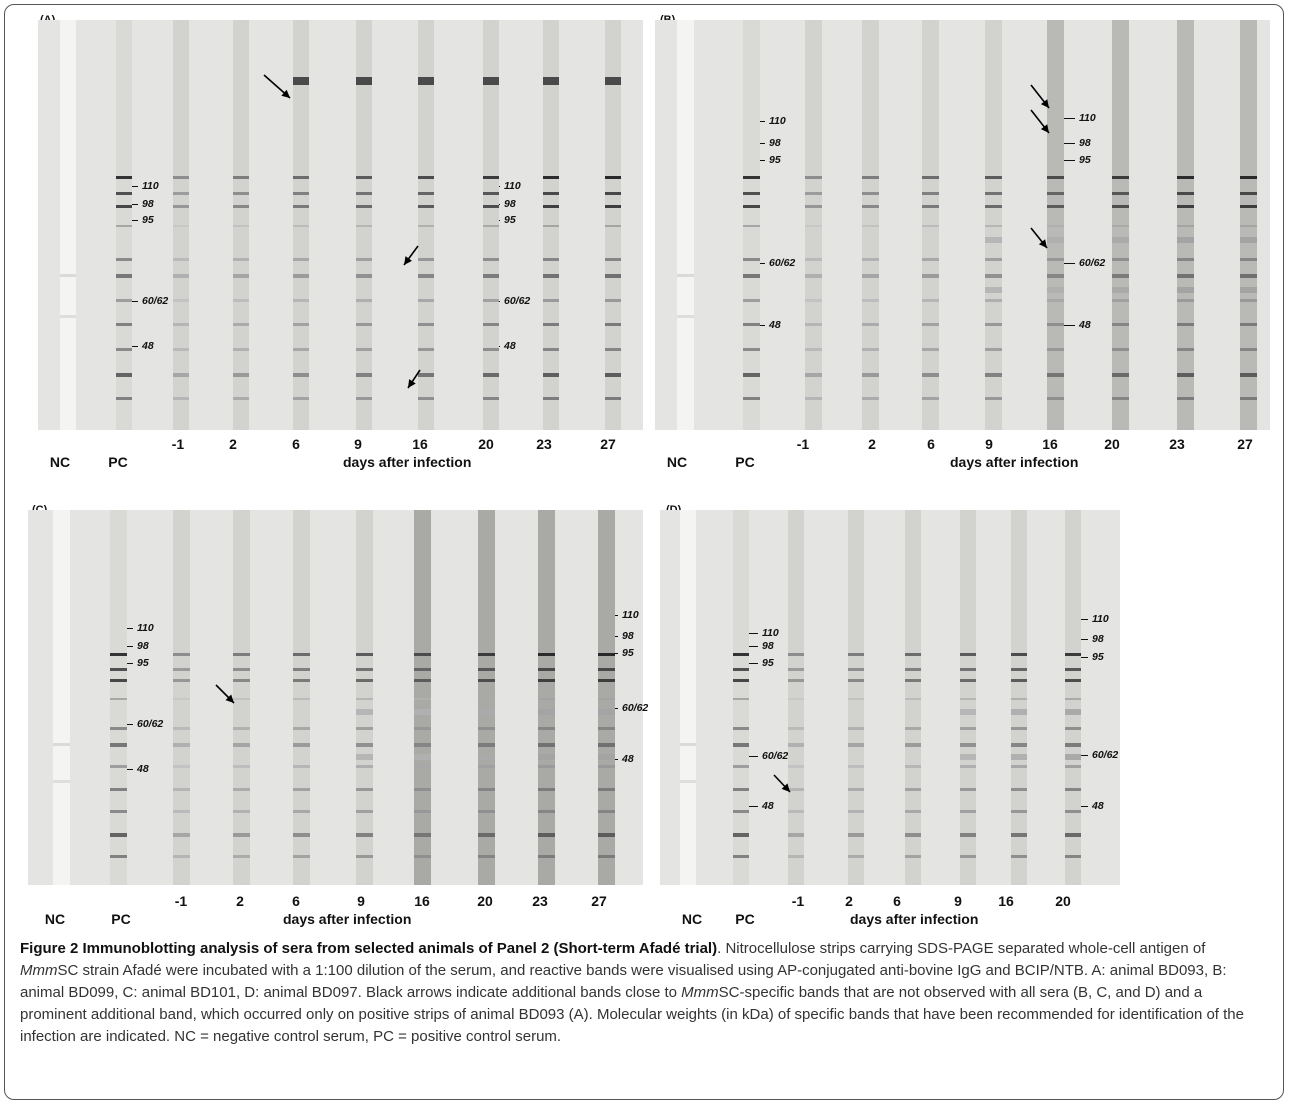 The height and width of the screenshot is (1106, 1290). I want to click on mw-label: 95, so click(148, 220).